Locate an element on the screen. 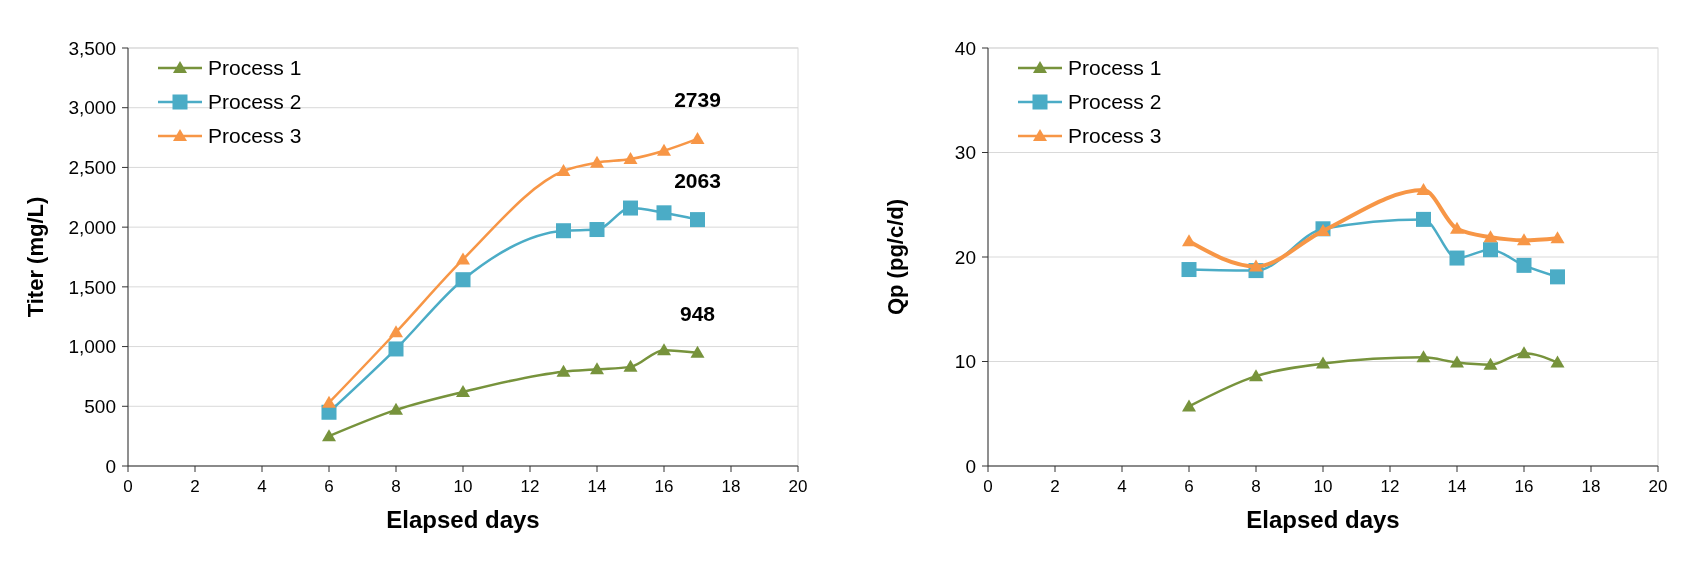  y-tick-label: 40 is located at coordinates (965, 48).